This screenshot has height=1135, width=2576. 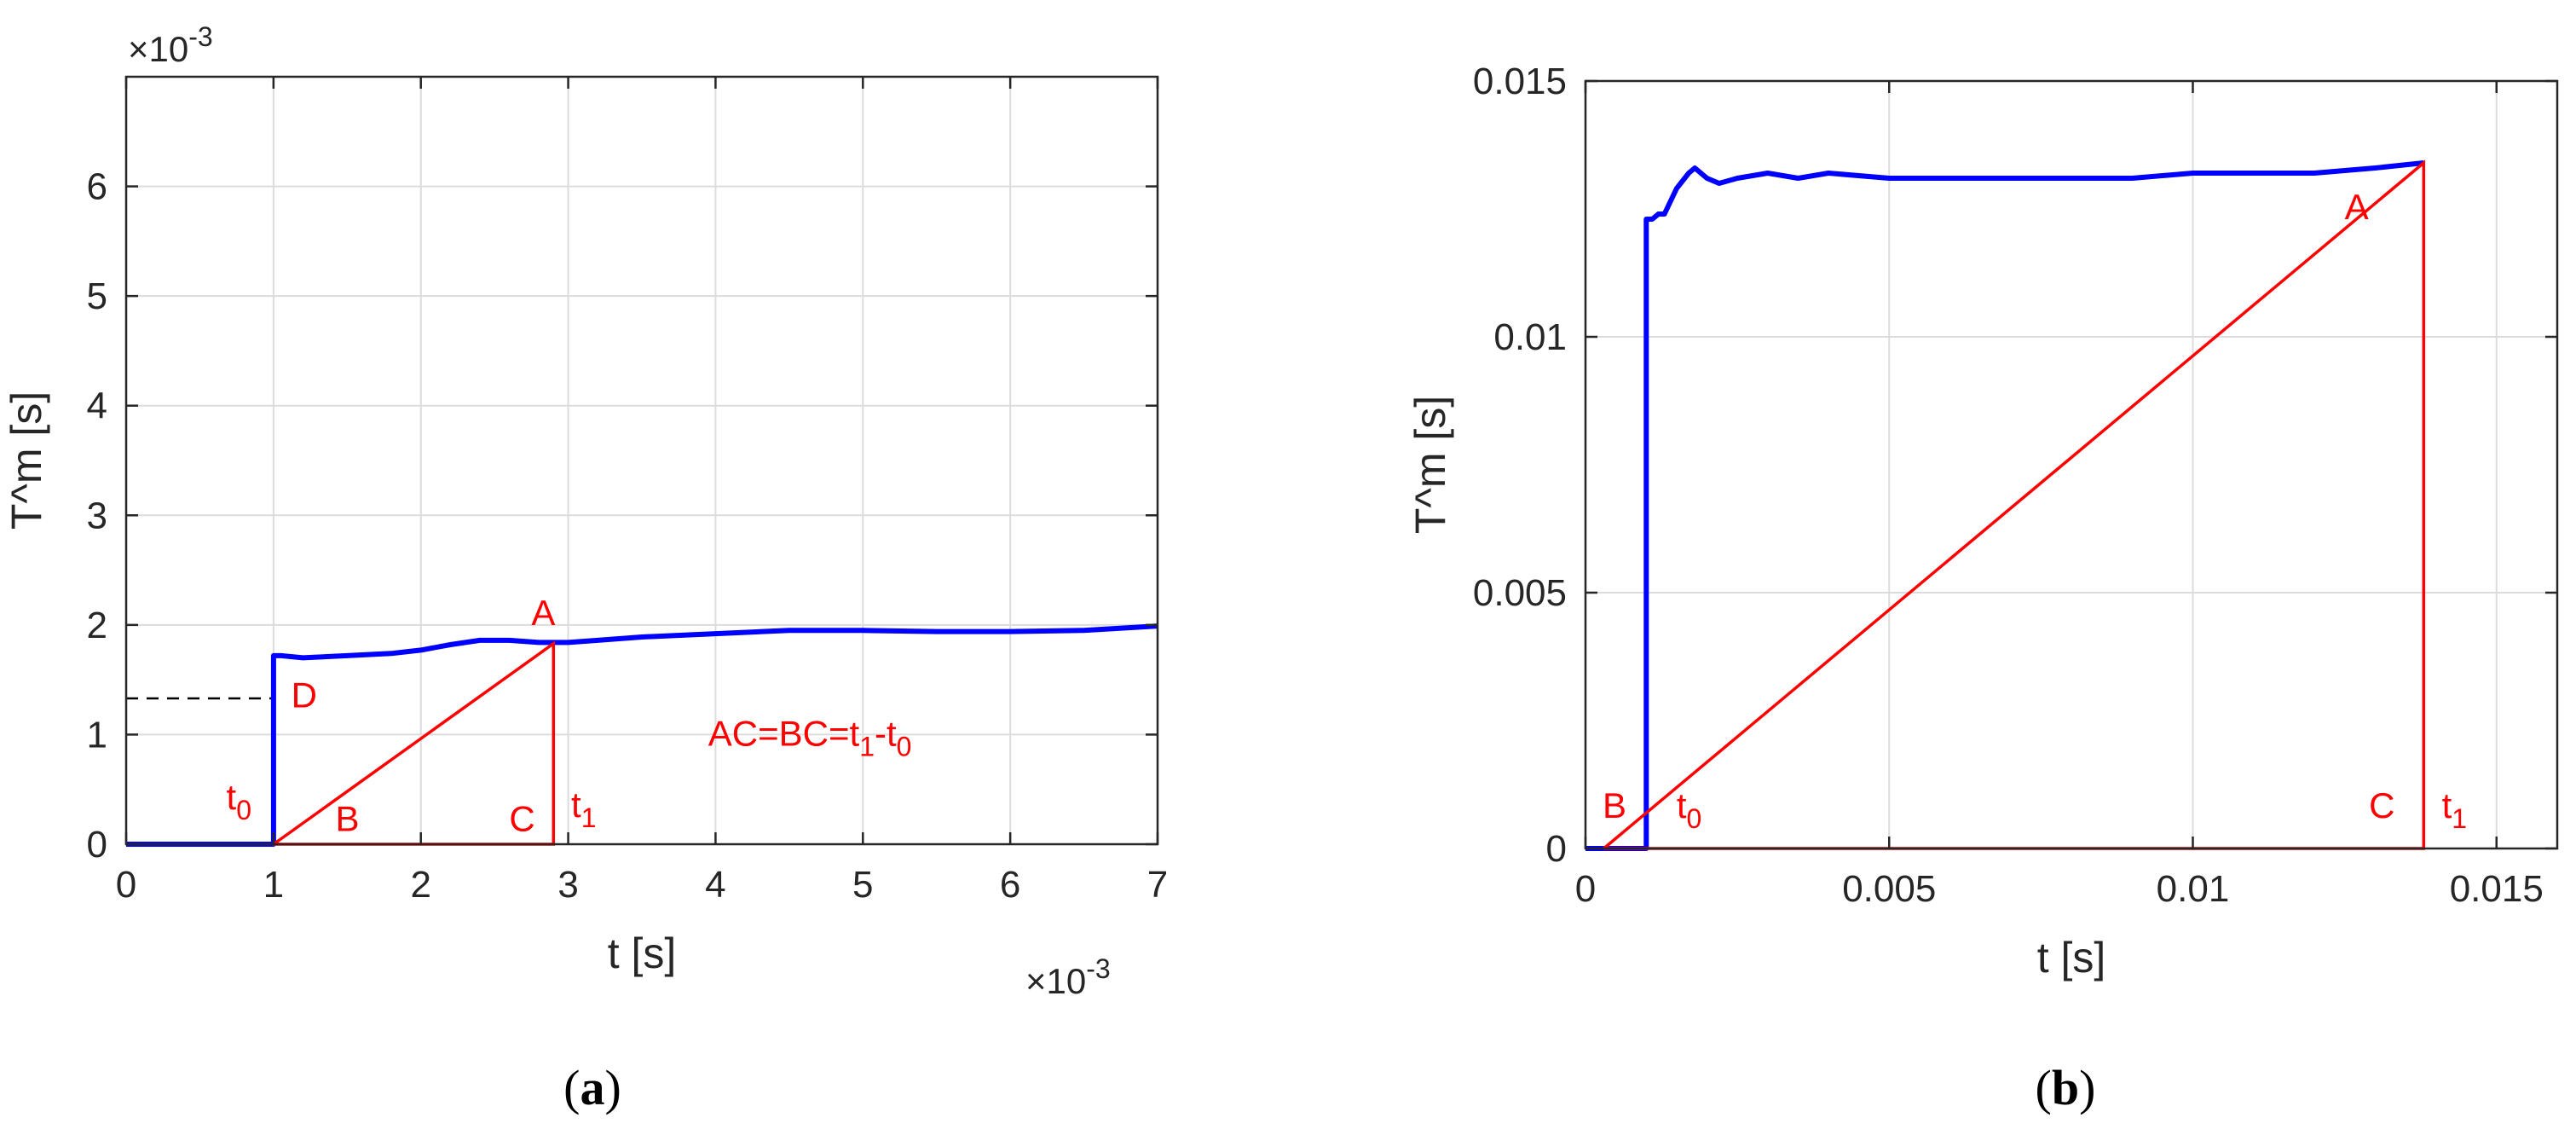 What do you see at coordinates (158, 49) in the screenshot?
I see `y-scale-times-a: ×10` at bounding box center [158, 49].